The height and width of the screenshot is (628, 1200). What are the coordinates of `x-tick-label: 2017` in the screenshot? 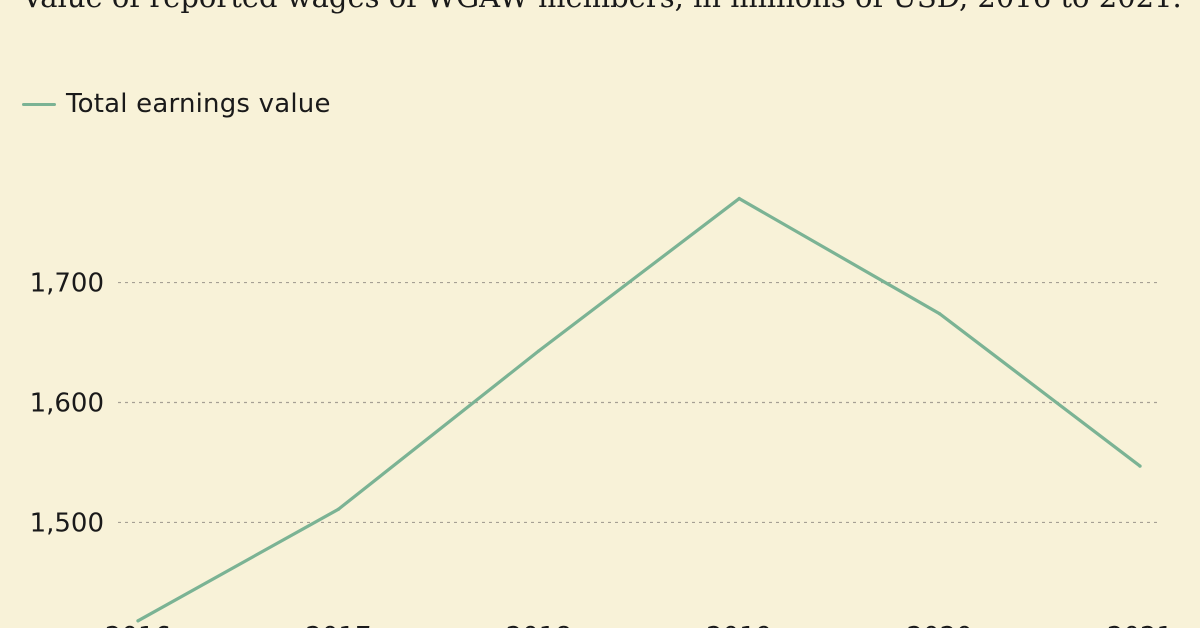 It's located at (338, 625).